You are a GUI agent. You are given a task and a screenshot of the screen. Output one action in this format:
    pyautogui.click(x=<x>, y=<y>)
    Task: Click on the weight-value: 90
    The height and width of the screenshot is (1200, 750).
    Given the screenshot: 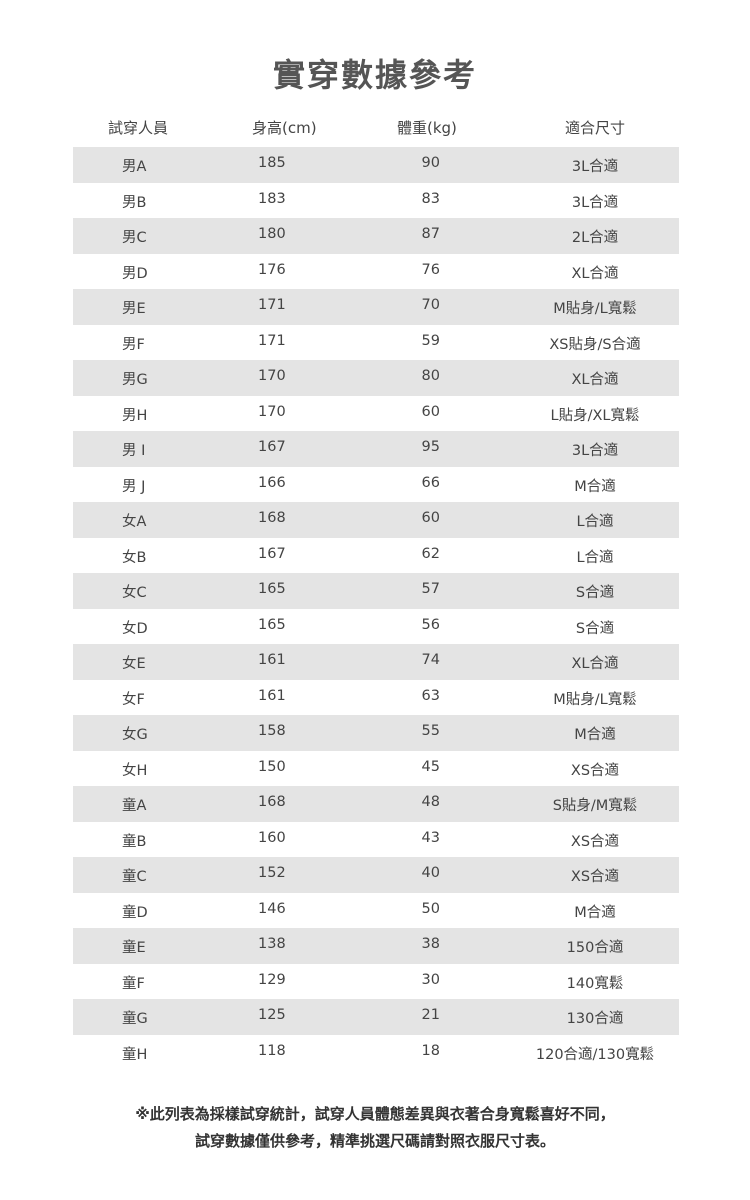 What is the action you would take?
    pyautogui.click(x=430, y=163)
    